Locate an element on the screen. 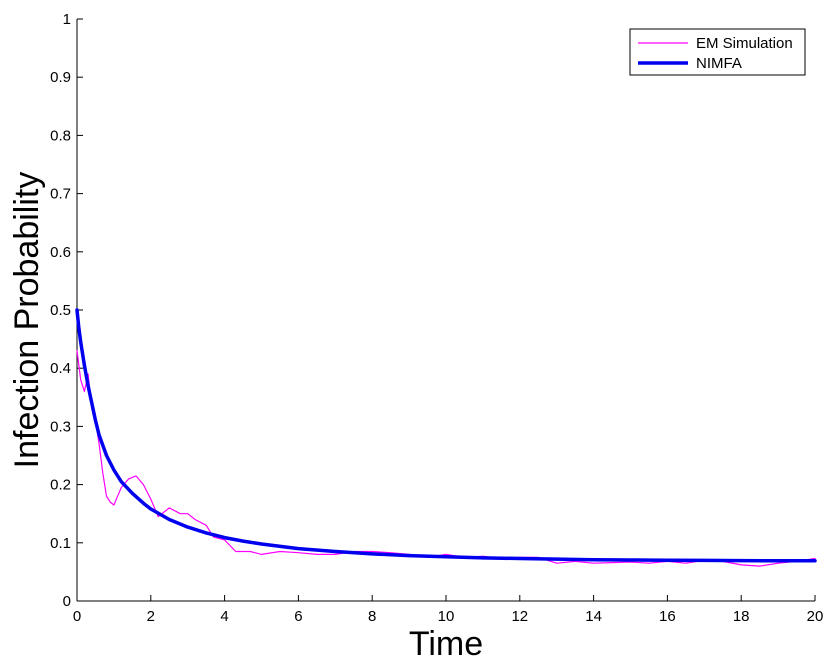 This screenshot has height=666, width=830. x-axis-title: Time is located at coordinates (446, 644).